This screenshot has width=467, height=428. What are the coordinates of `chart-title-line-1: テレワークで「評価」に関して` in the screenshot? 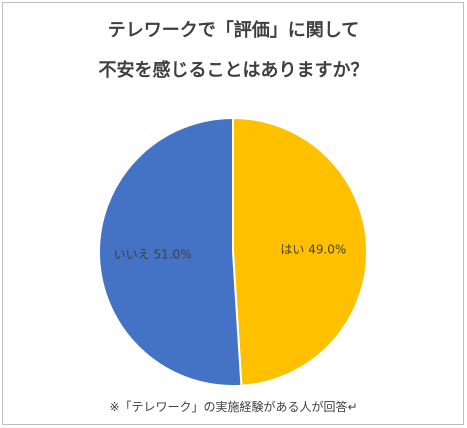 It's located at (233, 30).